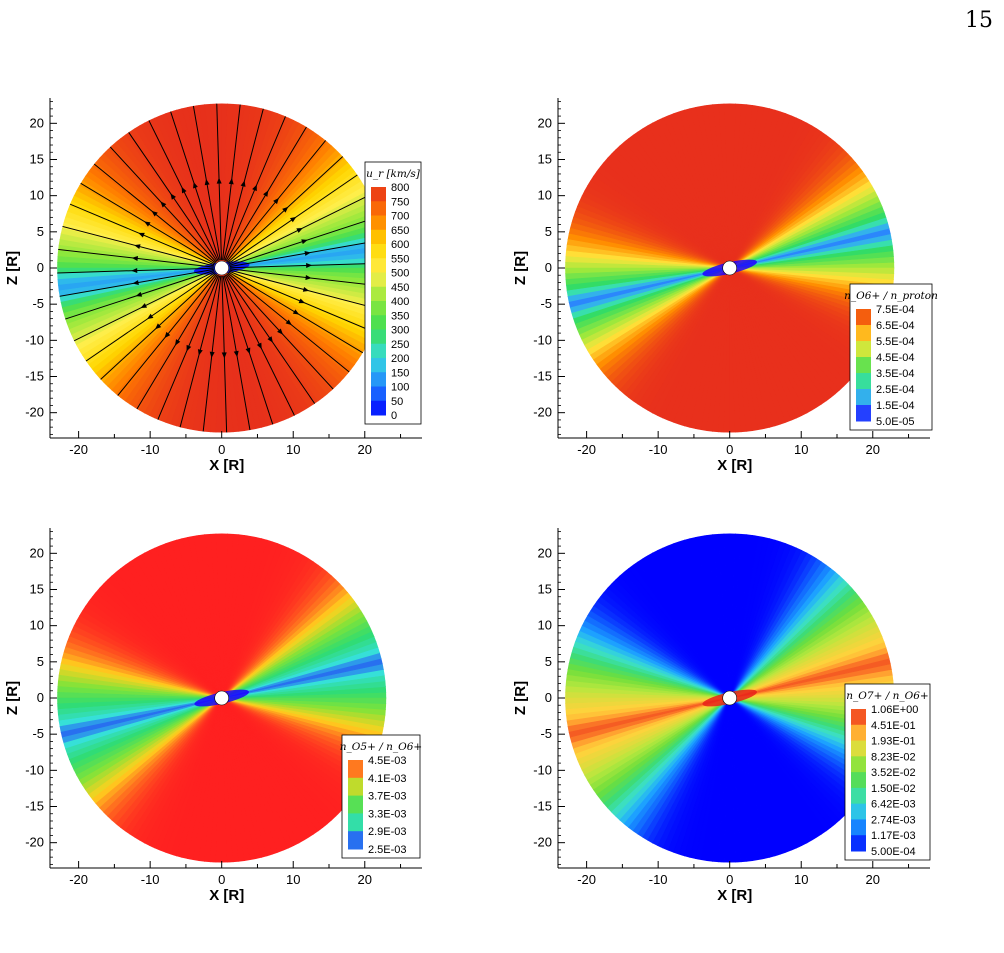  What do you see at coordinates (400, 188) in the screenshot?
I see `legend-label: 800` at bounding box center [400, 188].